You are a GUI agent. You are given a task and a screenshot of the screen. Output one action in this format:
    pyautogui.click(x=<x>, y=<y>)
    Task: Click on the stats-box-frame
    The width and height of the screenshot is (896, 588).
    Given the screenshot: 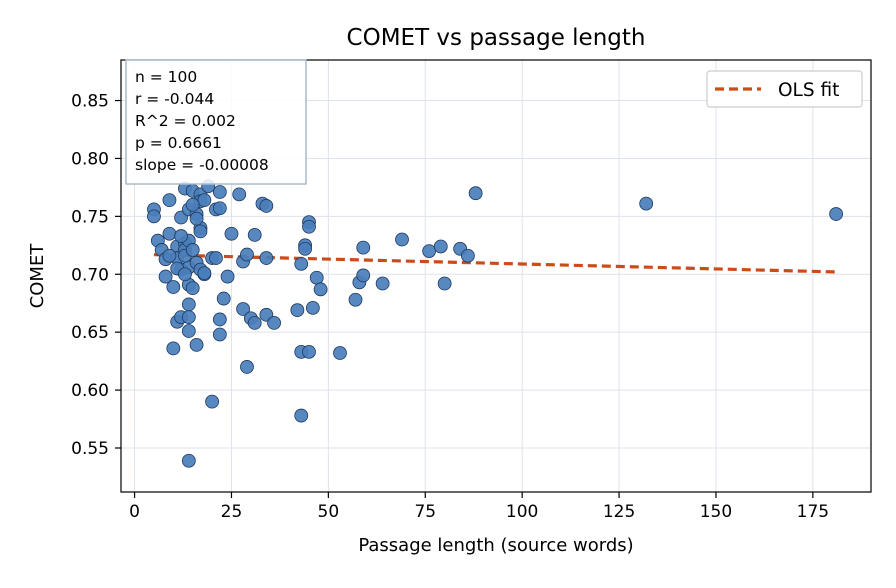 What is the action you would take?
    pyautogui.click(x=216, y=122)
    